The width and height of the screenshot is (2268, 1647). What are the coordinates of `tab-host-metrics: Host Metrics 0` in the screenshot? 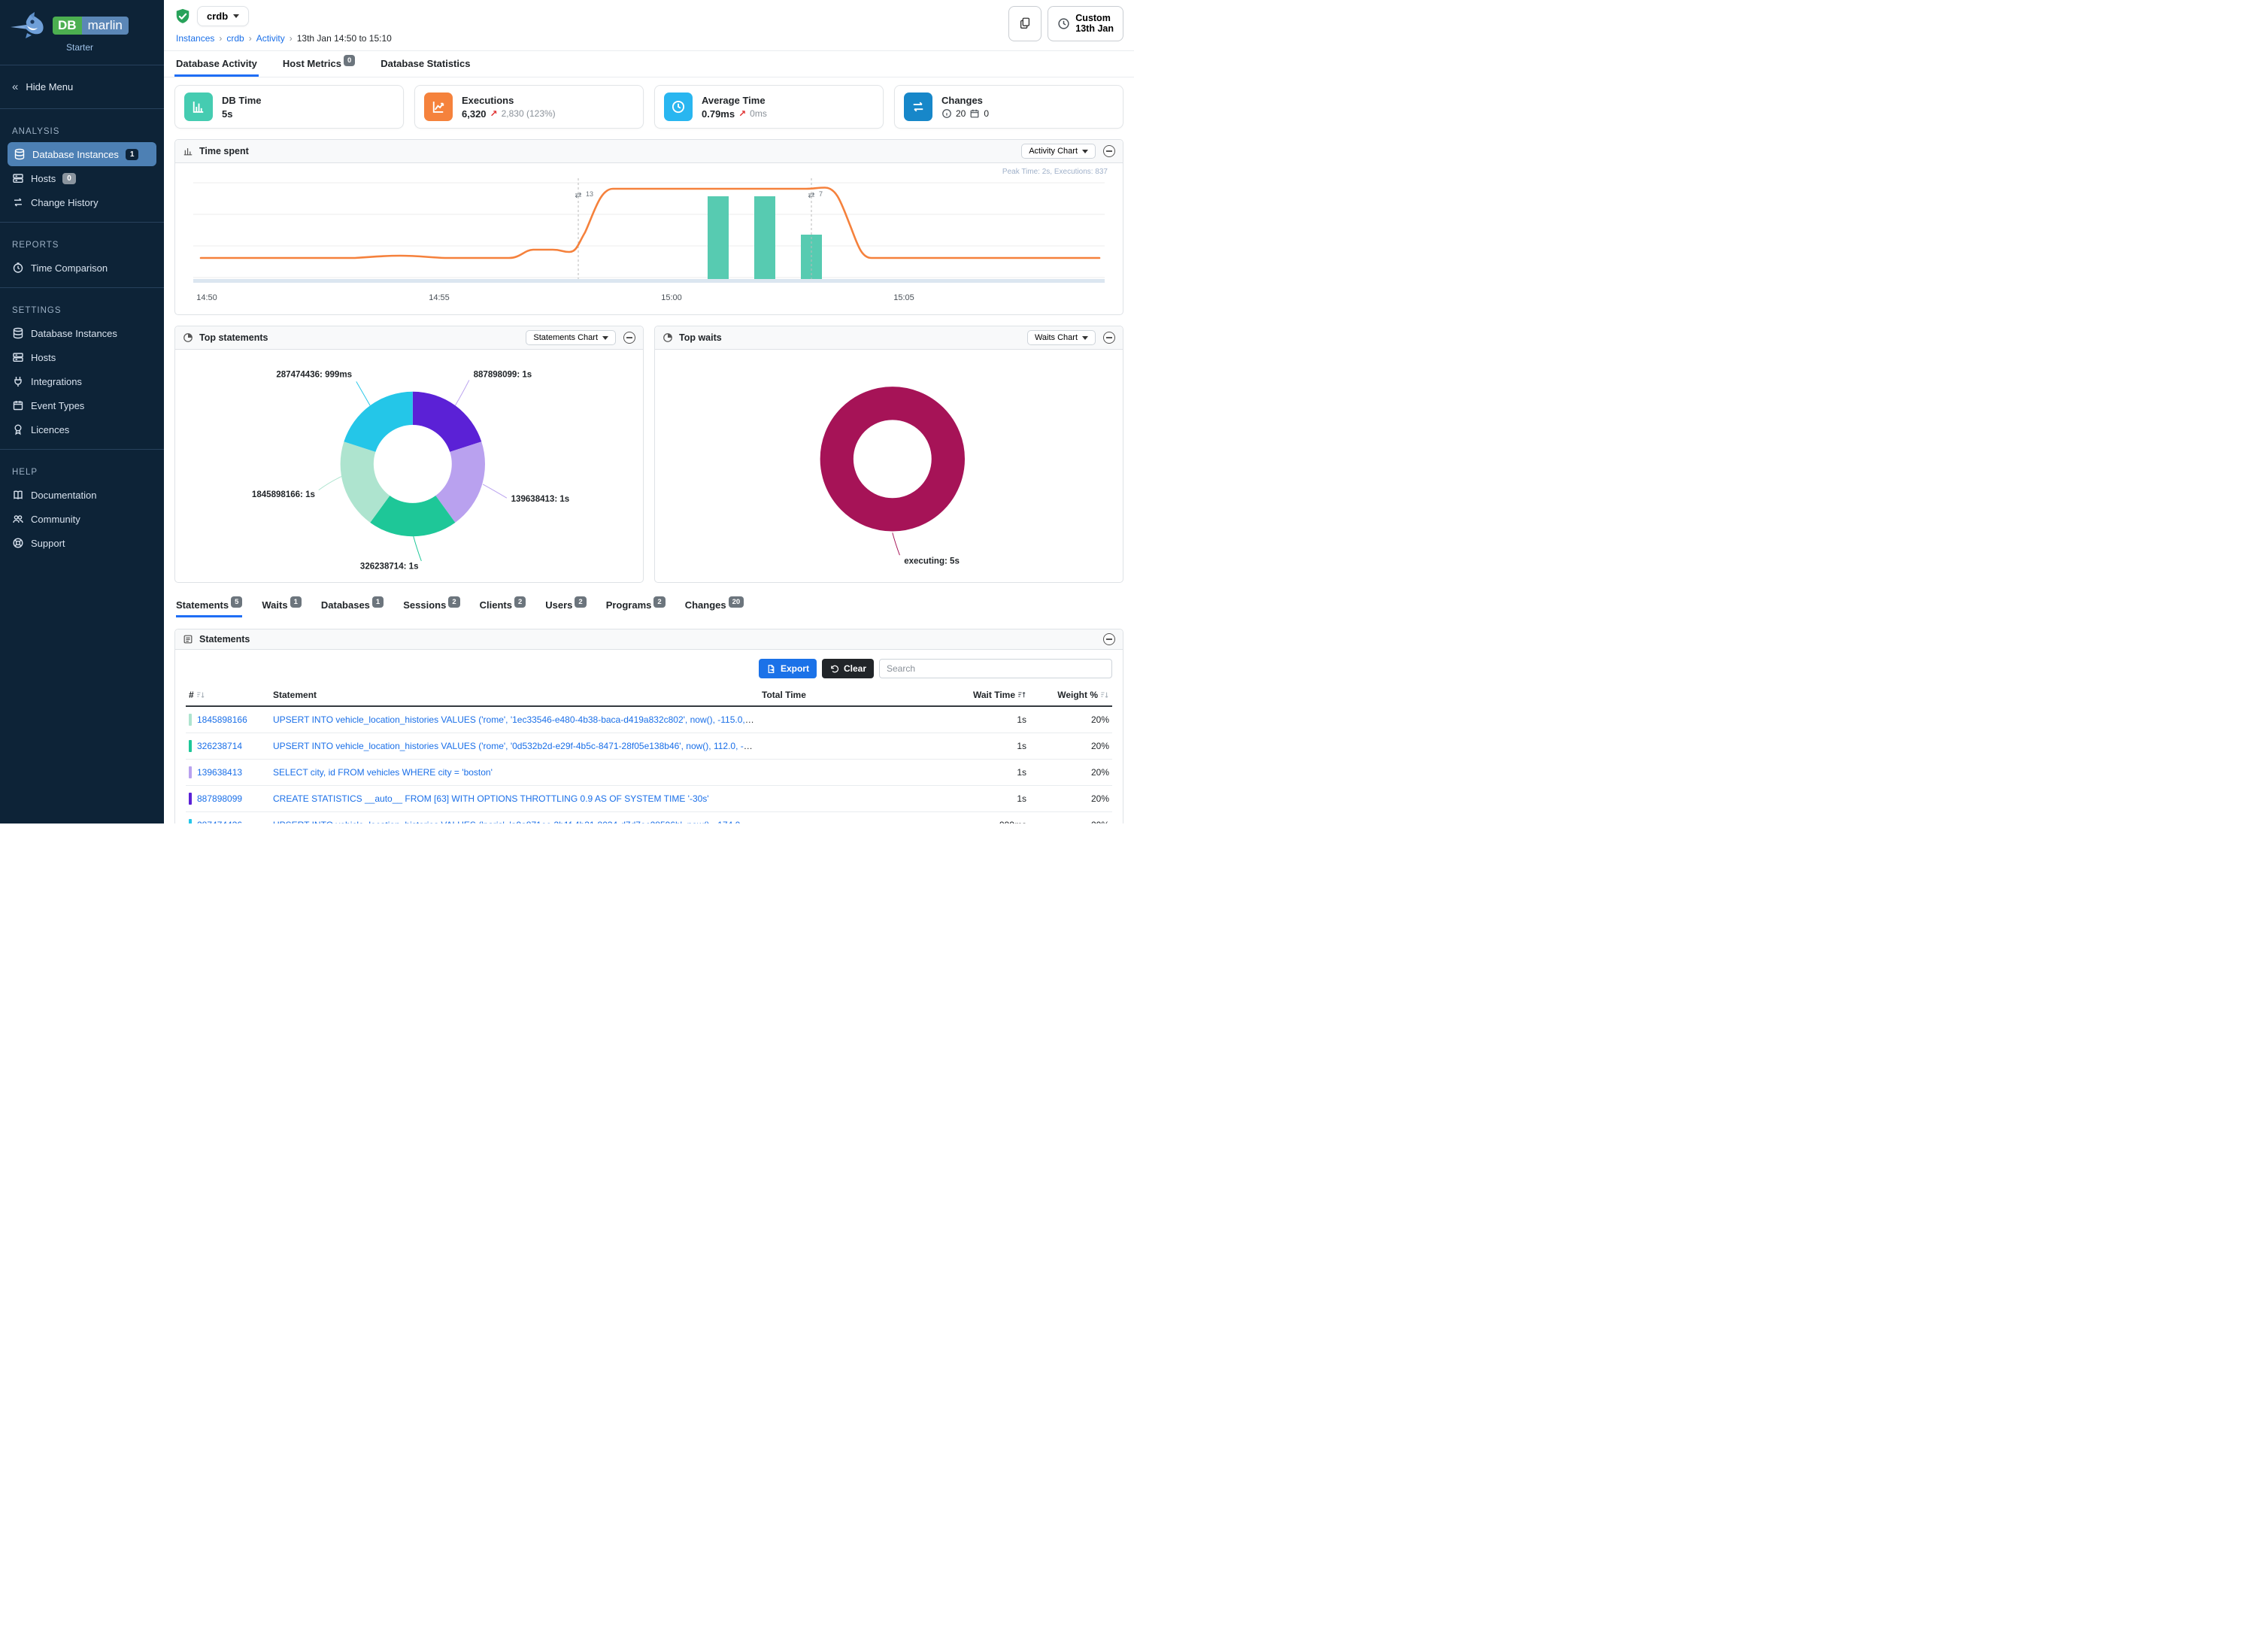 It's located at (319, 64).